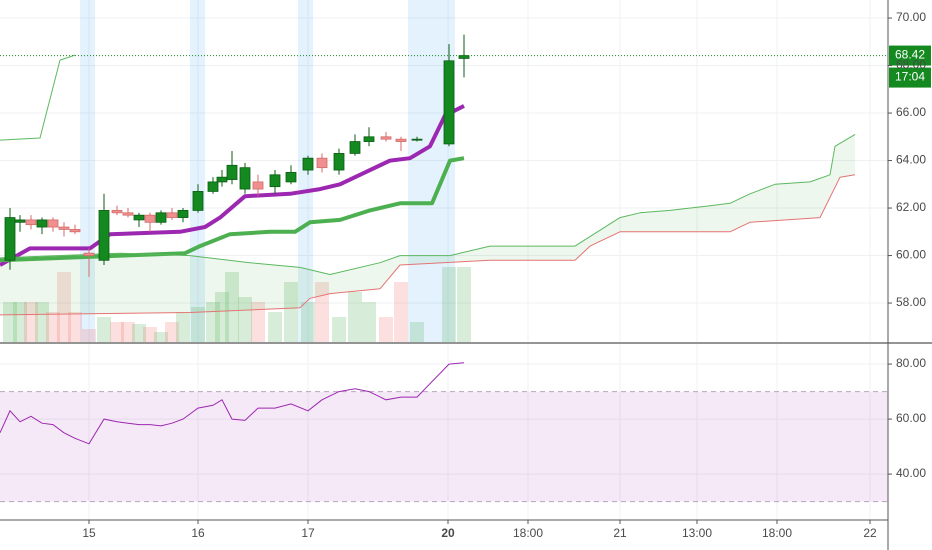 The height and width of the screenshot is (550, 932). I want to click on countdown-label: 17:04, so click(910, 77).